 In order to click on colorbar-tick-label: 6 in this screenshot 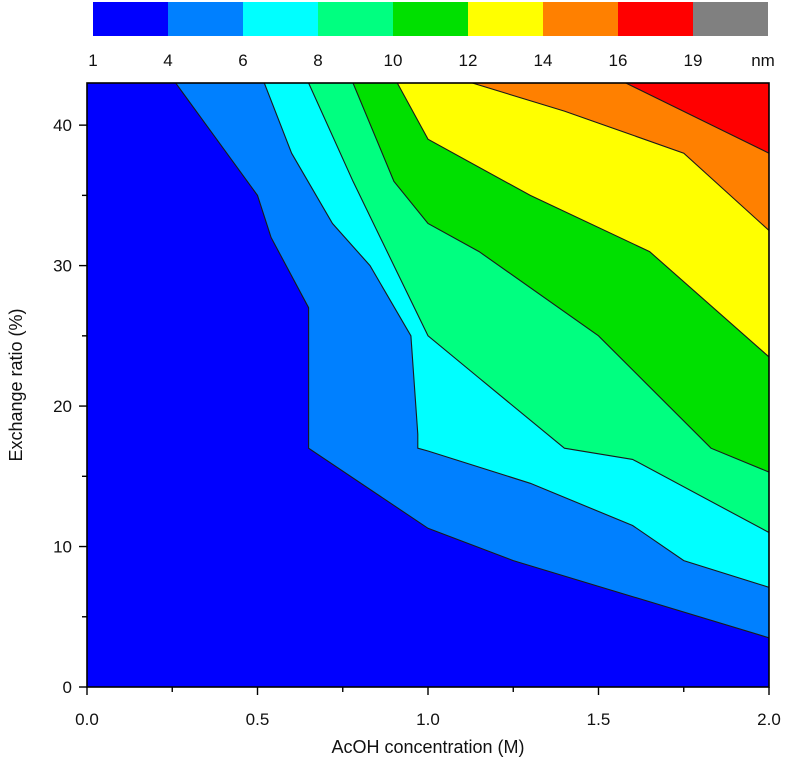, I will do `click(242, 60)`.